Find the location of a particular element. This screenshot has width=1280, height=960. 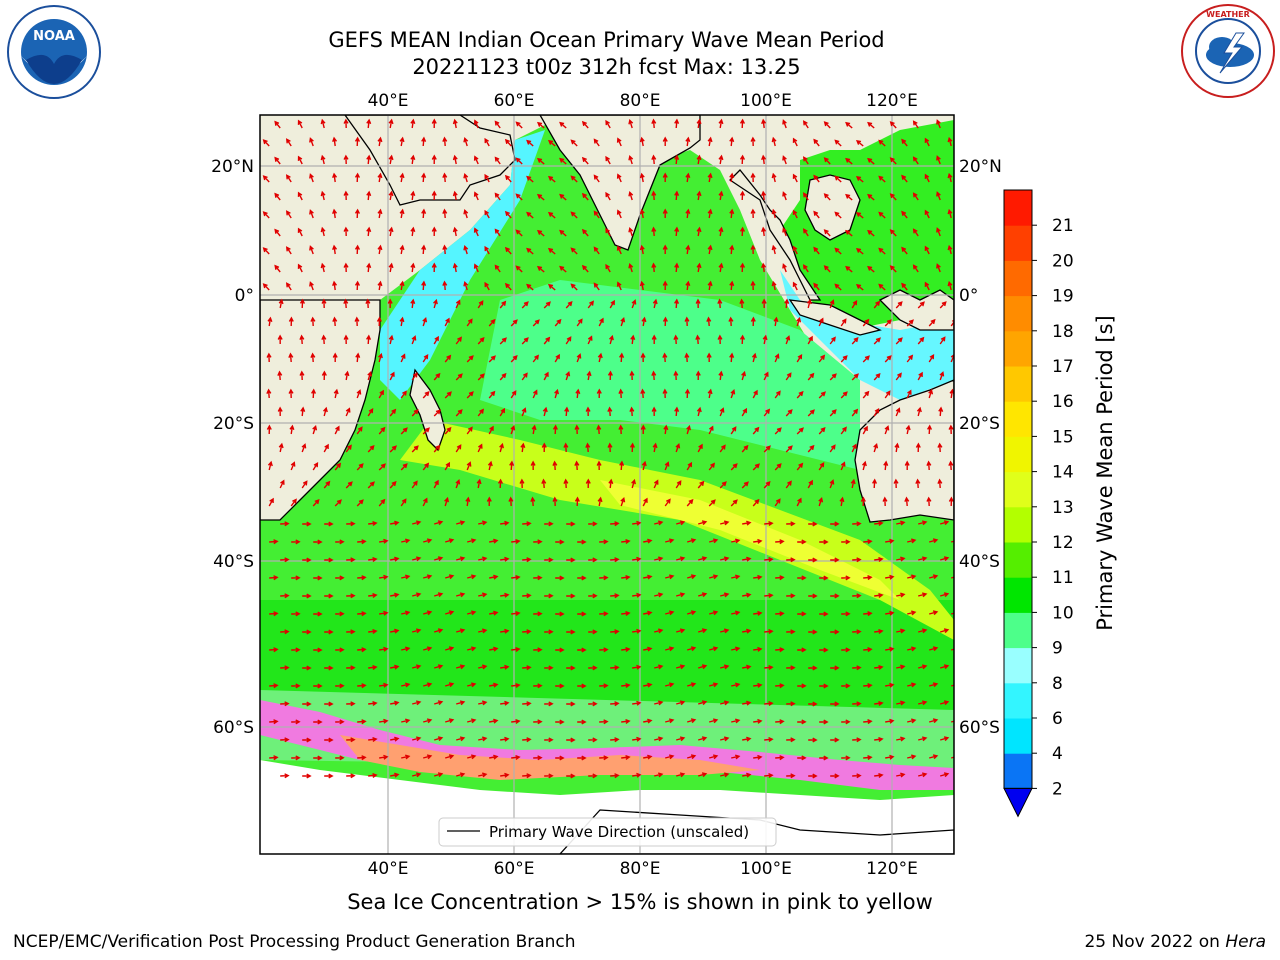

lon-tick-top-40e: 40°E is located at coordinates (388, 101).